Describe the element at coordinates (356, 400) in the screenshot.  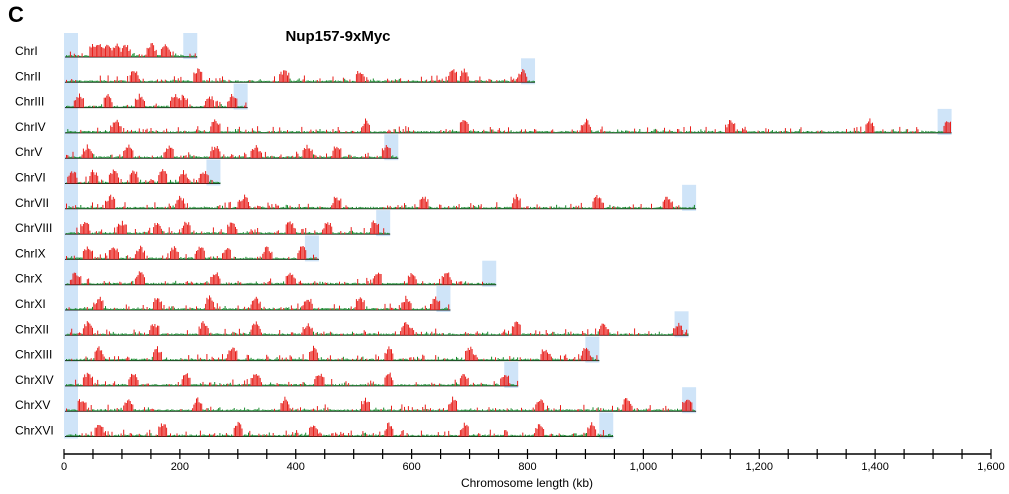
I see `chromosome-track: ChrXV` at that location.